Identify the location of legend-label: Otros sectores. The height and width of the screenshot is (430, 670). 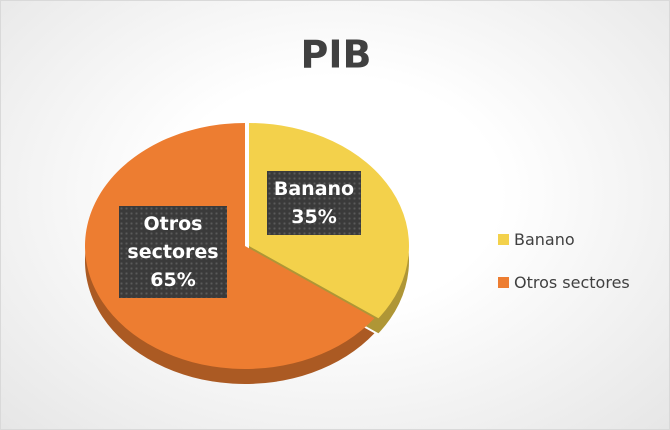
(572, 282).